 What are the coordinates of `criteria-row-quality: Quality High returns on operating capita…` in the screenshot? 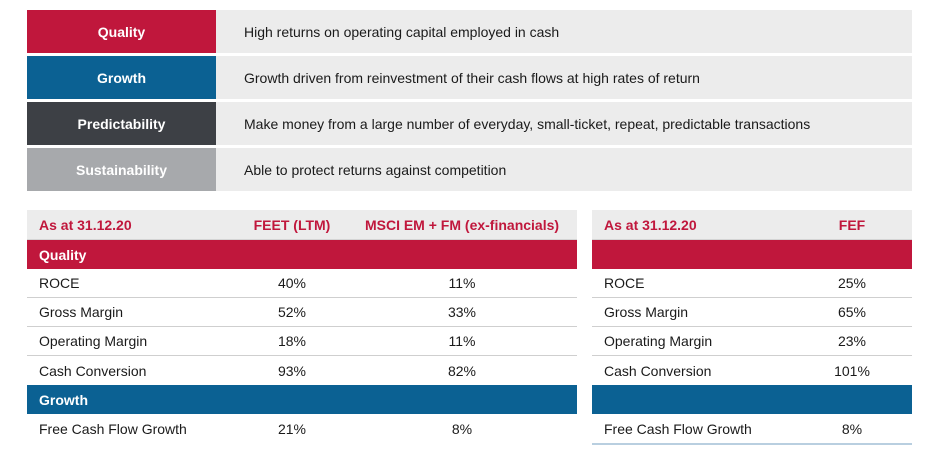 It's located at (469, 31).